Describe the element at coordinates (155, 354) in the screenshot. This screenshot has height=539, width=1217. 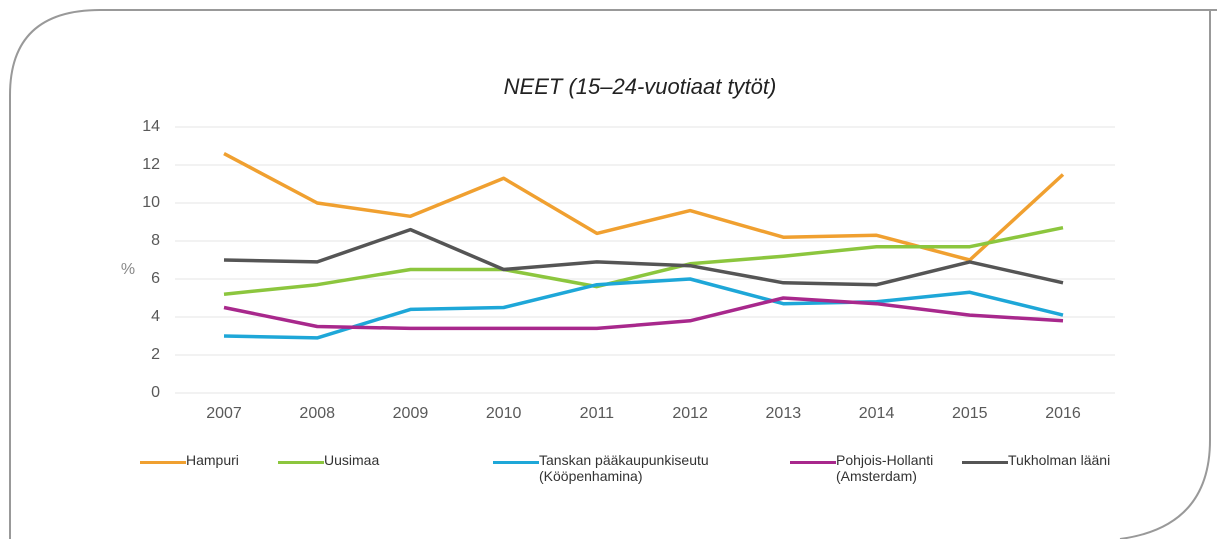
I see `y-tick-label: 2` at that location.